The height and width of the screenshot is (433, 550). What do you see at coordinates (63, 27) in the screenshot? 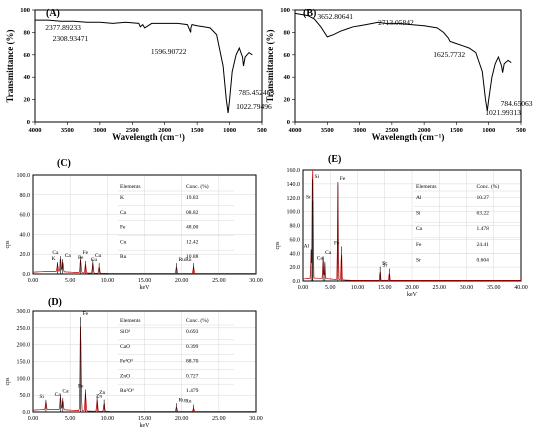
I see `peak-annotation: 2377.89233` at bounding box center [63, 27].